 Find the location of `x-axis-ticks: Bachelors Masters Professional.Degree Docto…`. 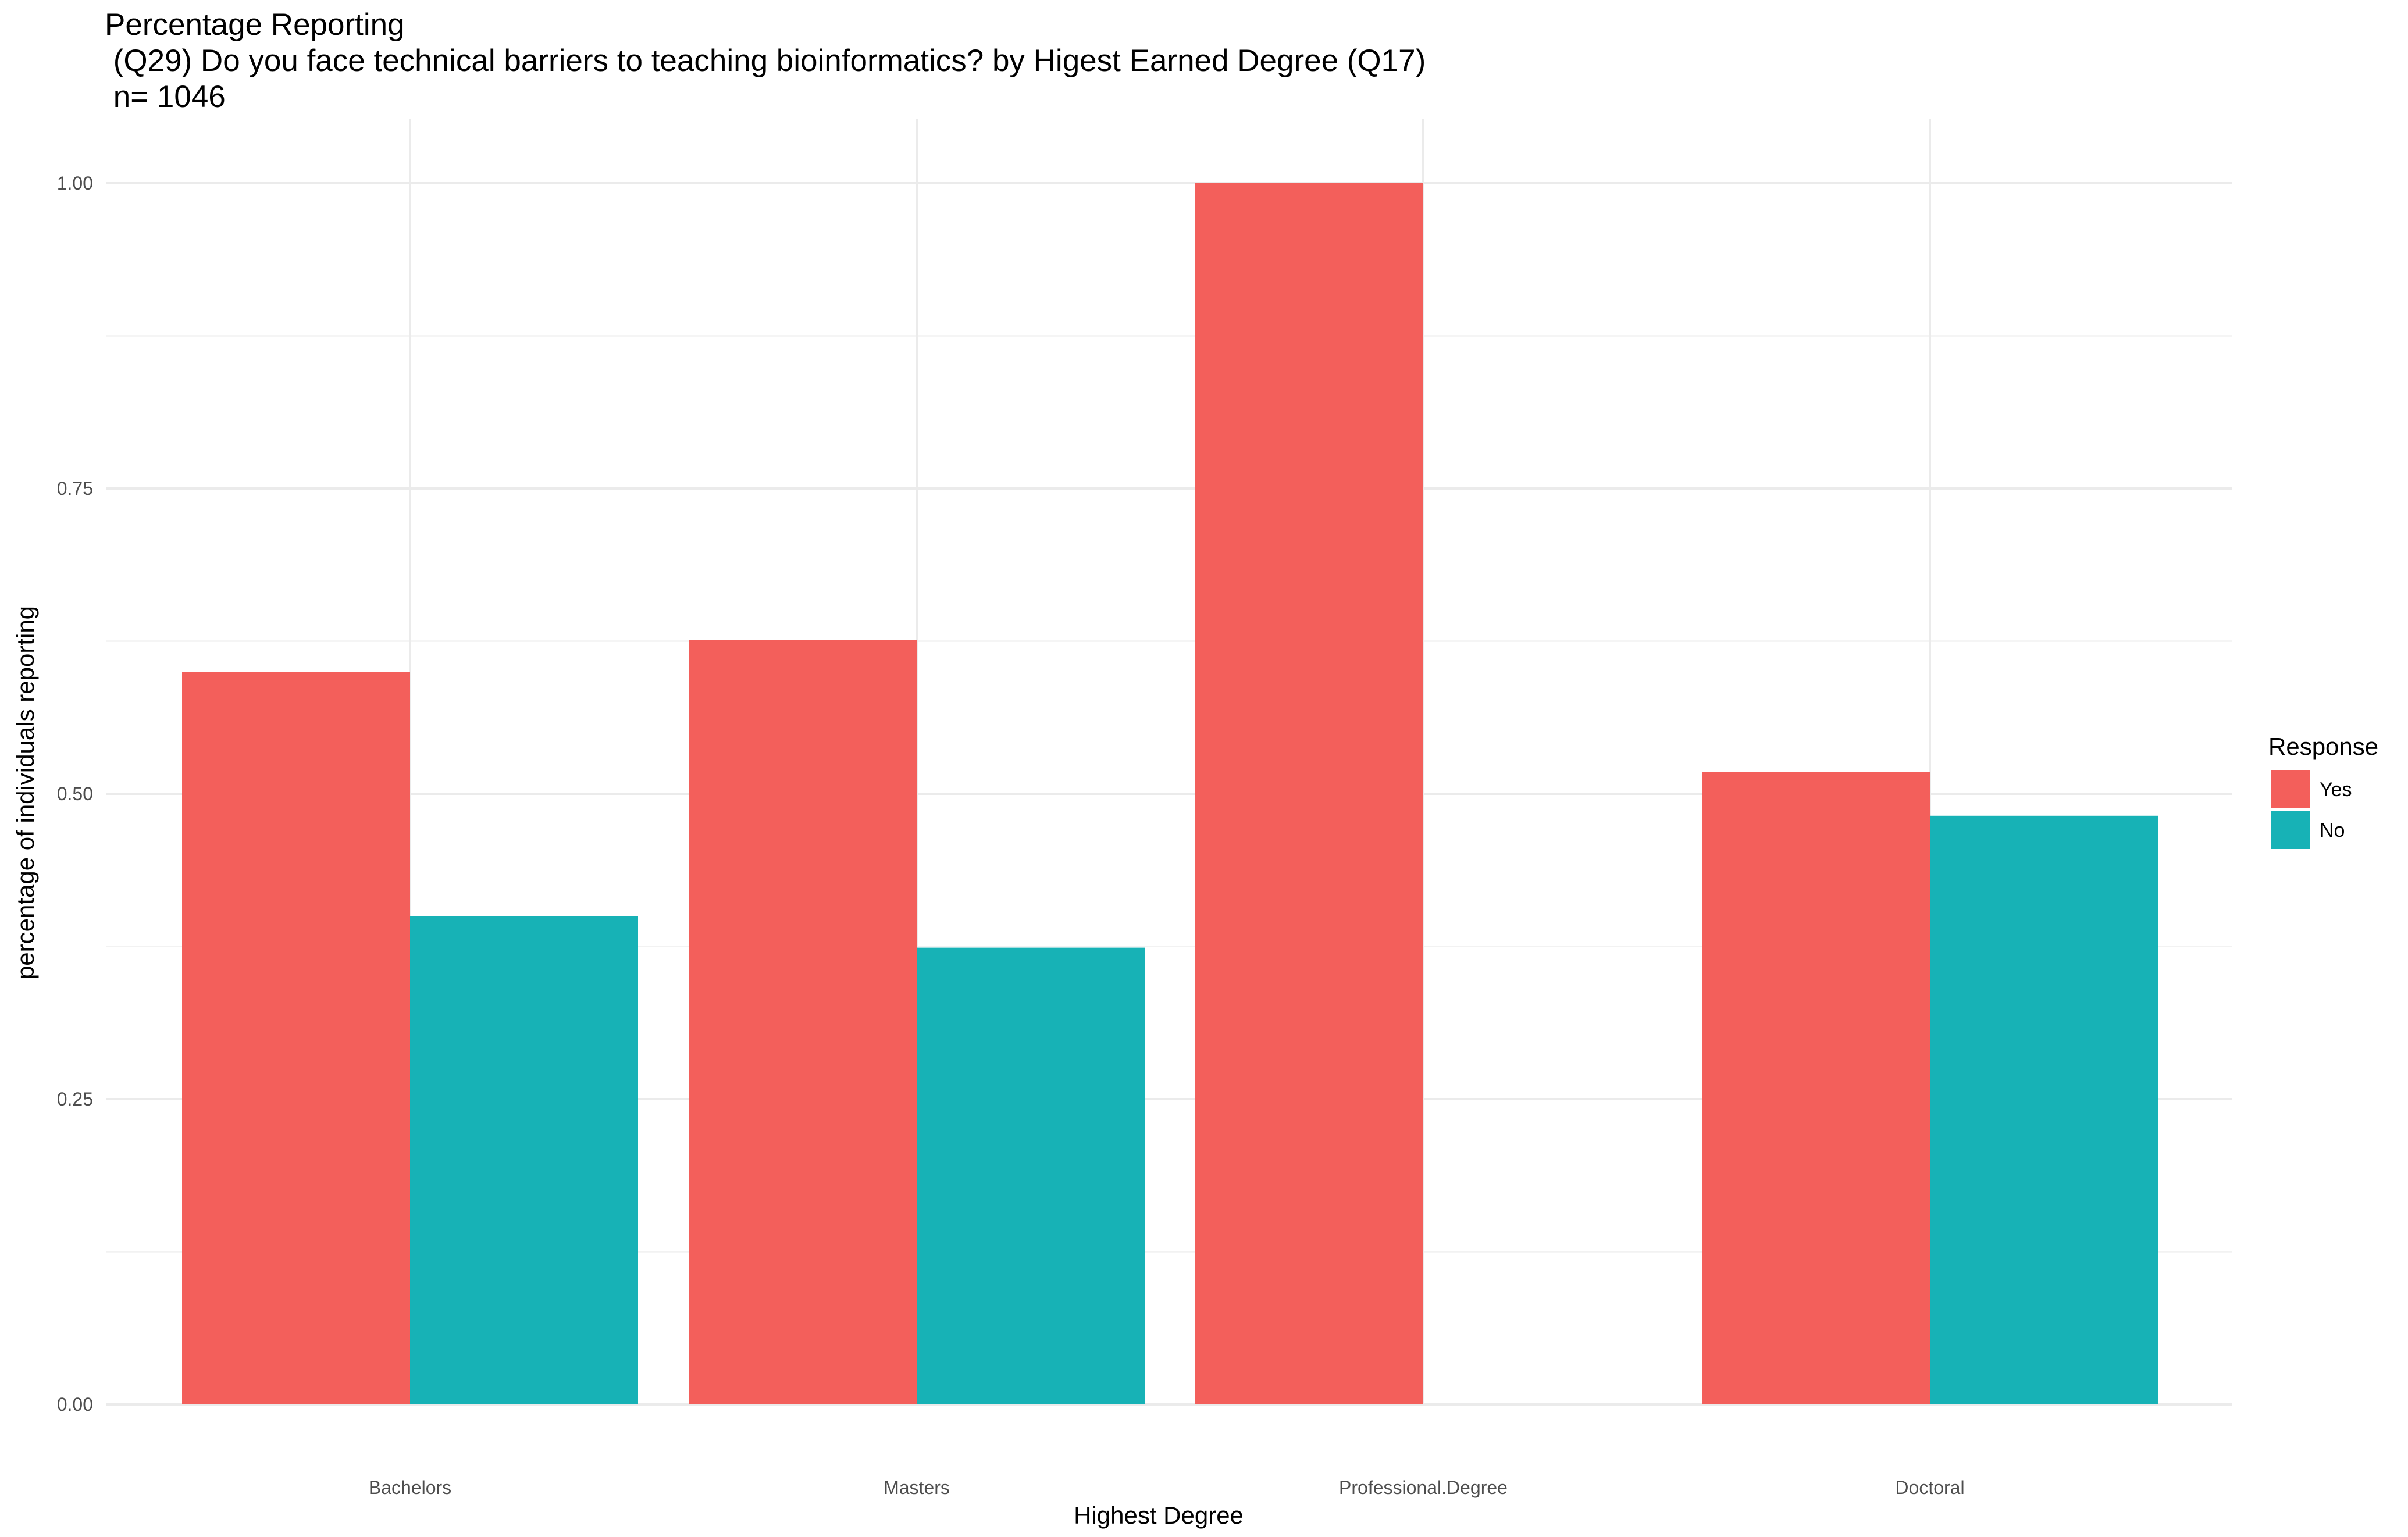

x-axis-ticks: Bachelors Masters Professional.Degree Docto… is located at coordinates (1167, 1487).